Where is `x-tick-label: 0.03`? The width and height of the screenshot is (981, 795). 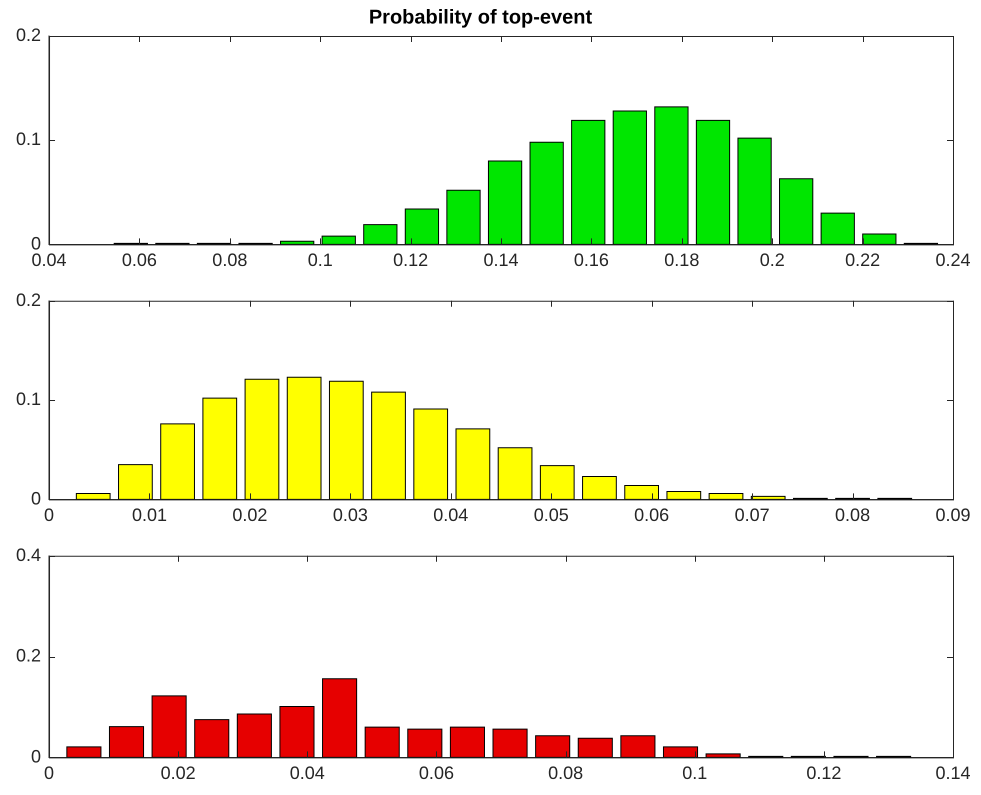
x-tick-label: 0.03 is located at coordinates (350, 515).